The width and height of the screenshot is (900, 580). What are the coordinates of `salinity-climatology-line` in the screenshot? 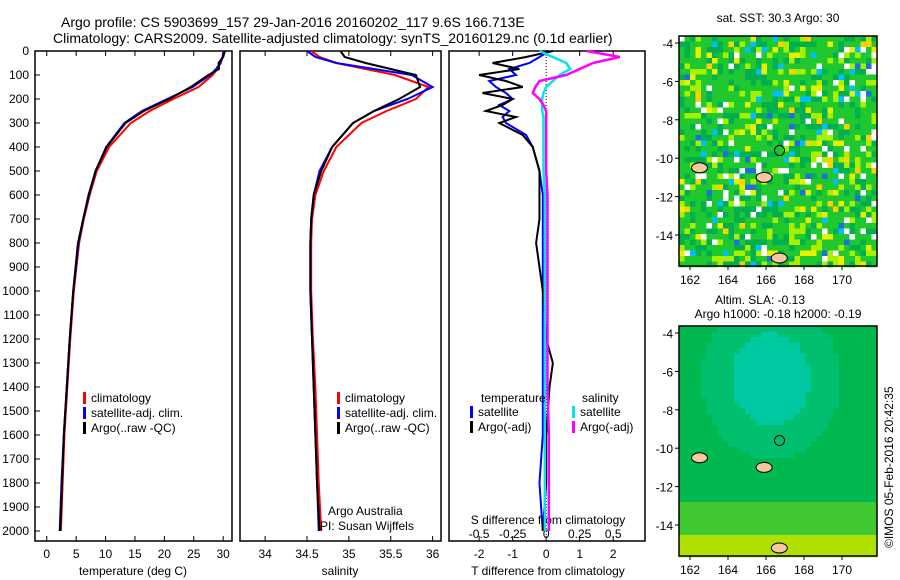 It's located at (370, 291).